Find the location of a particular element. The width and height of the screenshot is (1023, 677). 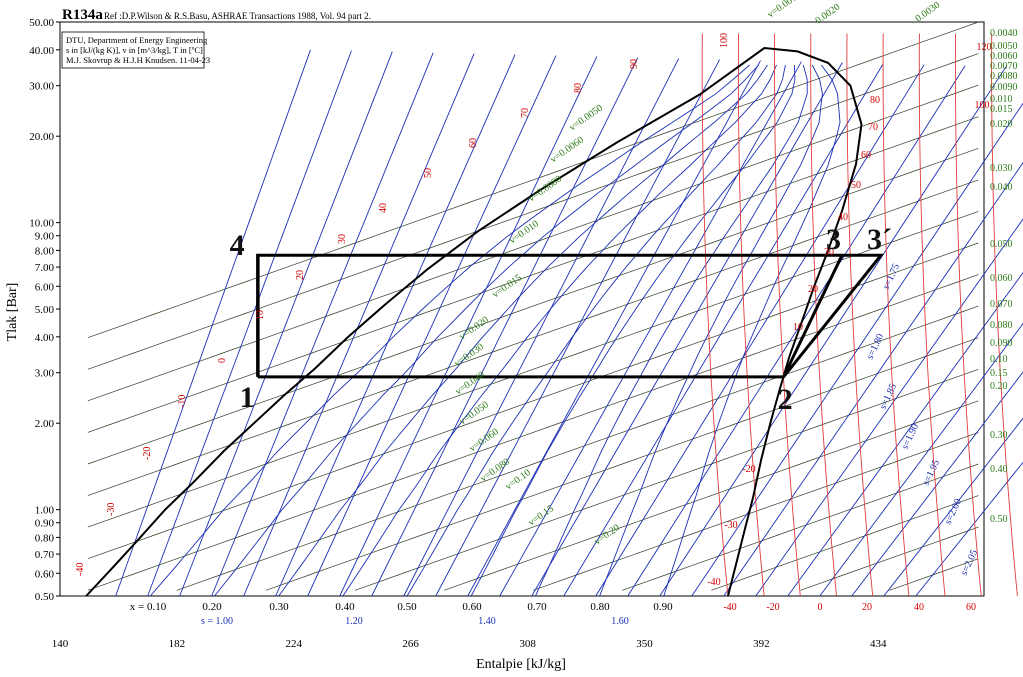

temperature-label-vapor: -20 is located at coordinates (748, 469).